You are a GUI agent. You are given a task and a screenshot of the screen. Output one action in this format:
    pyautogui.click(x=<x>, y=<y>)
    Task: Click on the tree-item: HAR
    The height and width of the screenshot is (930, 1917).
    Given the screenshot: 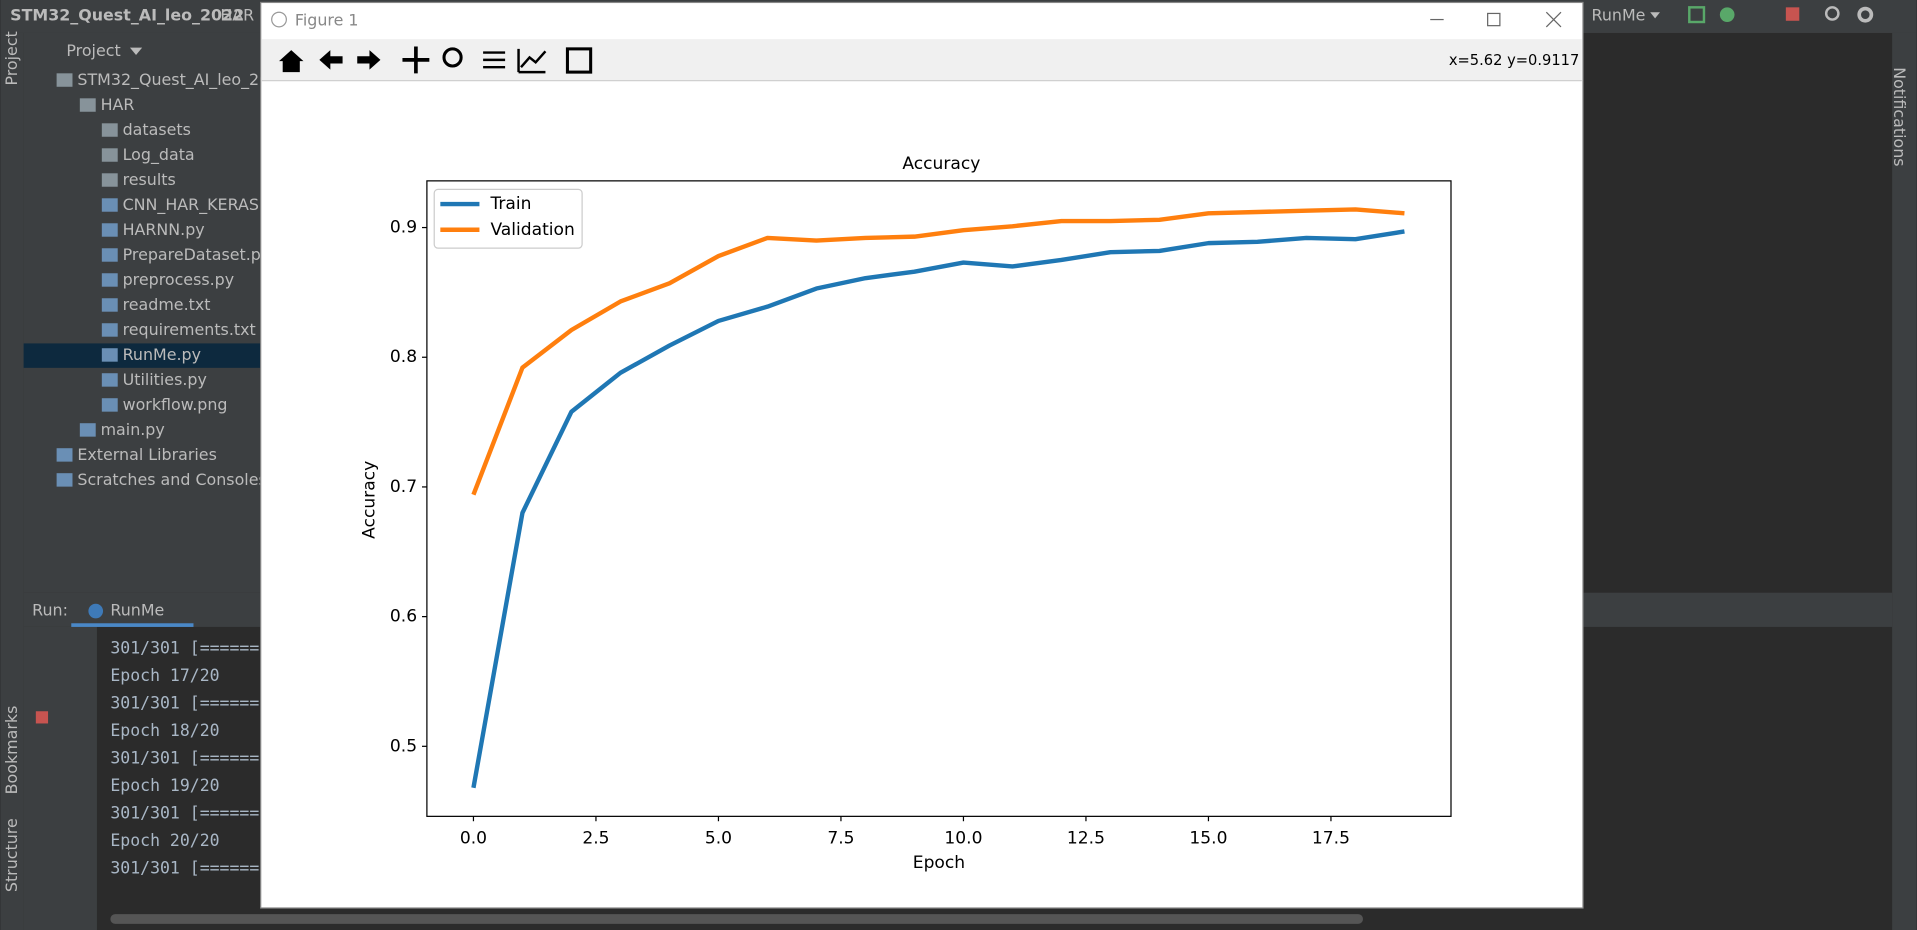 What is the action you would take?
    pyautogui.click(x=118, y=104)
    